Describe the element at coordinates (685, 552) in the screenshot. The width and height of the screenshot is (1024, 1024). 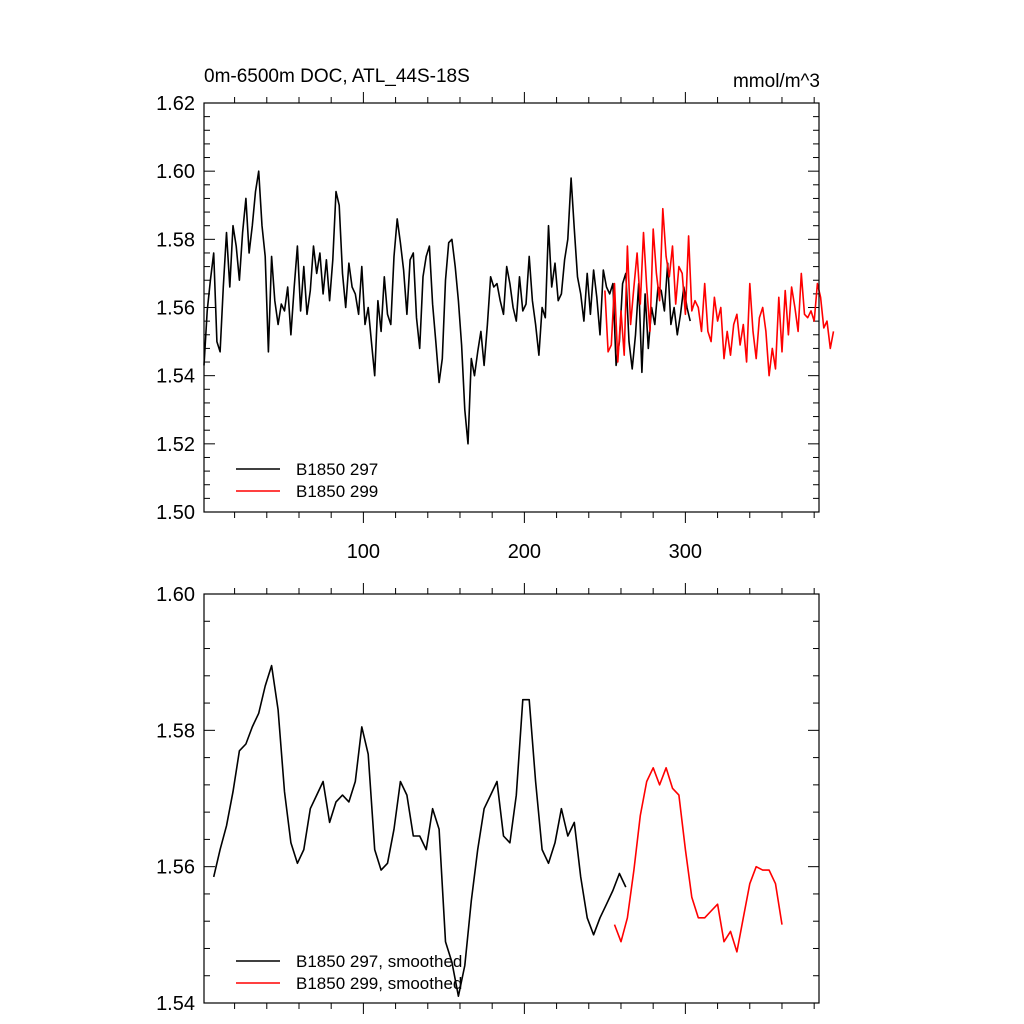
I see `top-chart-xtick-label: 300` at that location.